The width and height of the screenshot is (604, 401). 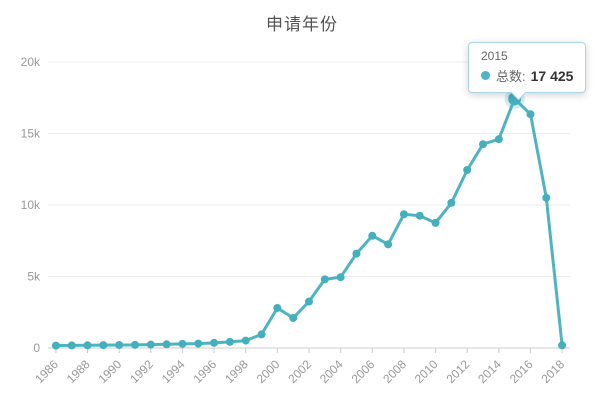 What do you see at coordinates (34, 277) in the screenshot?
I see `y-axis-label: 5k` at bounding box center [34, 277].